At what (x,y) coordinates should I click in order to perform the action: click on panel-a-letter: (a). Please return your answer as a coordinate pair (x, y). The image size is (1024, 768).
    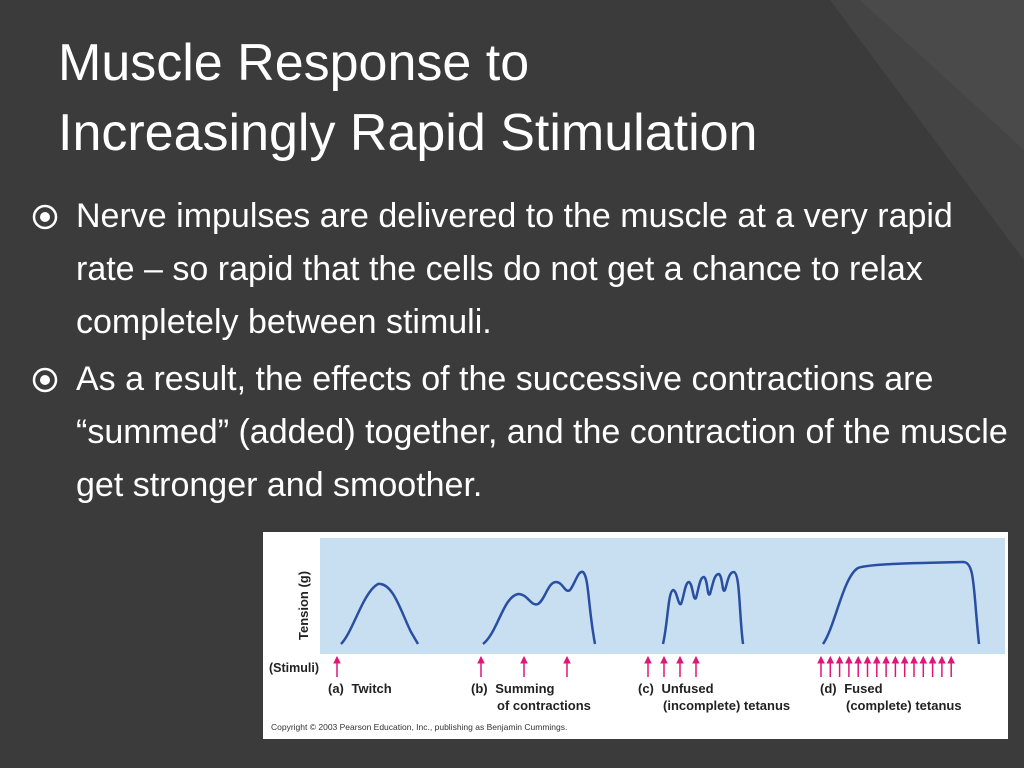
    Looking at the image, I should click on (336, 688).